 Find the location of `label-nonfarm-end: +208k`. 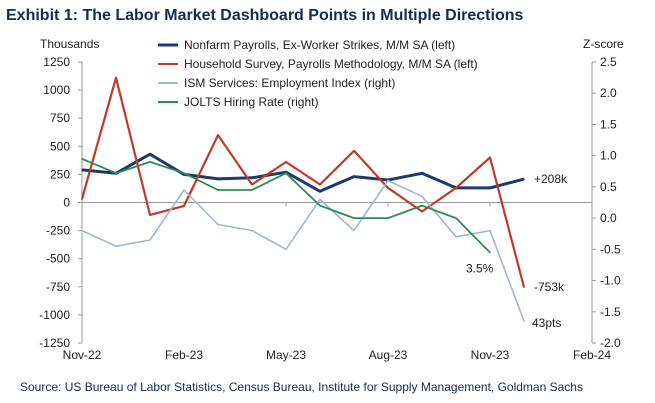

label-nonfarm-end: +208k is located at coordinates (551, 179).